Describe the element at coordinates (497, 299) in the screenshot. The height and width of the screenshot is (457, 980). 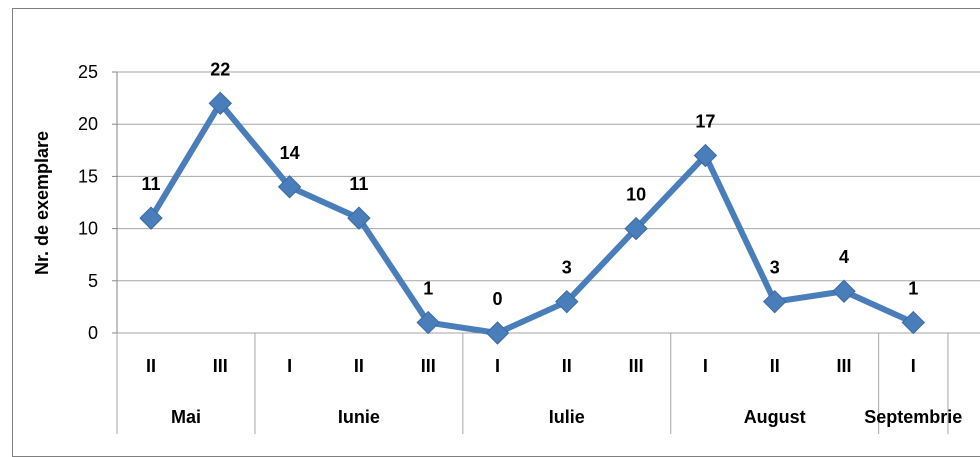
I see `data-label: 0` at that location.